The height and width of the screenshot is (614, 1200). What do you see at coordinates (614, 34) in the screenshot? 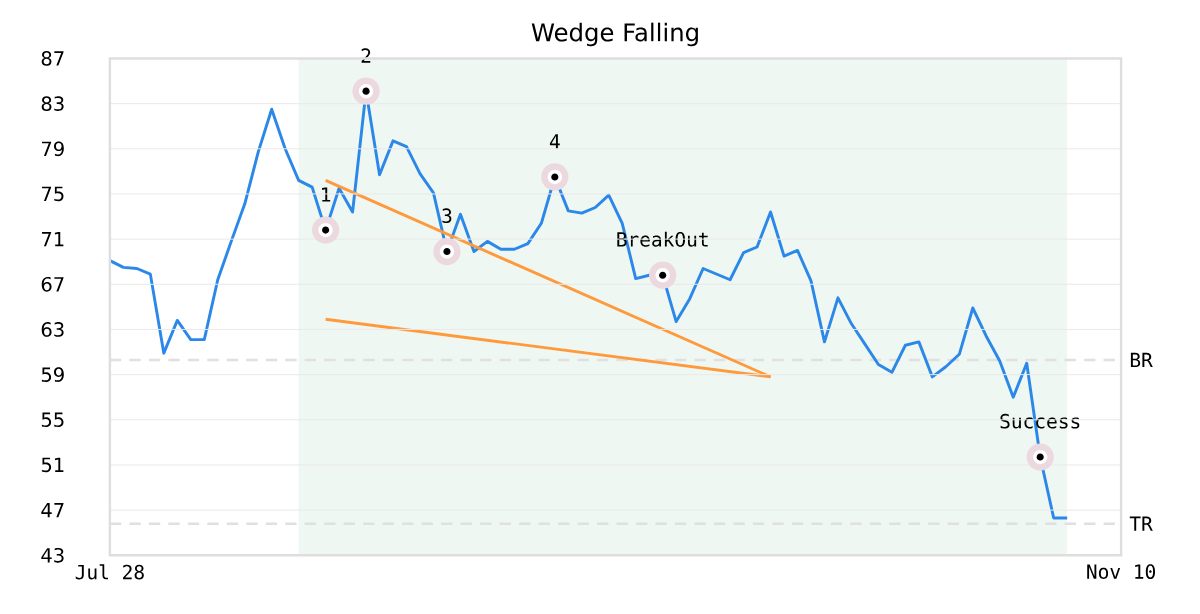
I see `chart-title: Wedge Falling` at bounding box center [614, 34].